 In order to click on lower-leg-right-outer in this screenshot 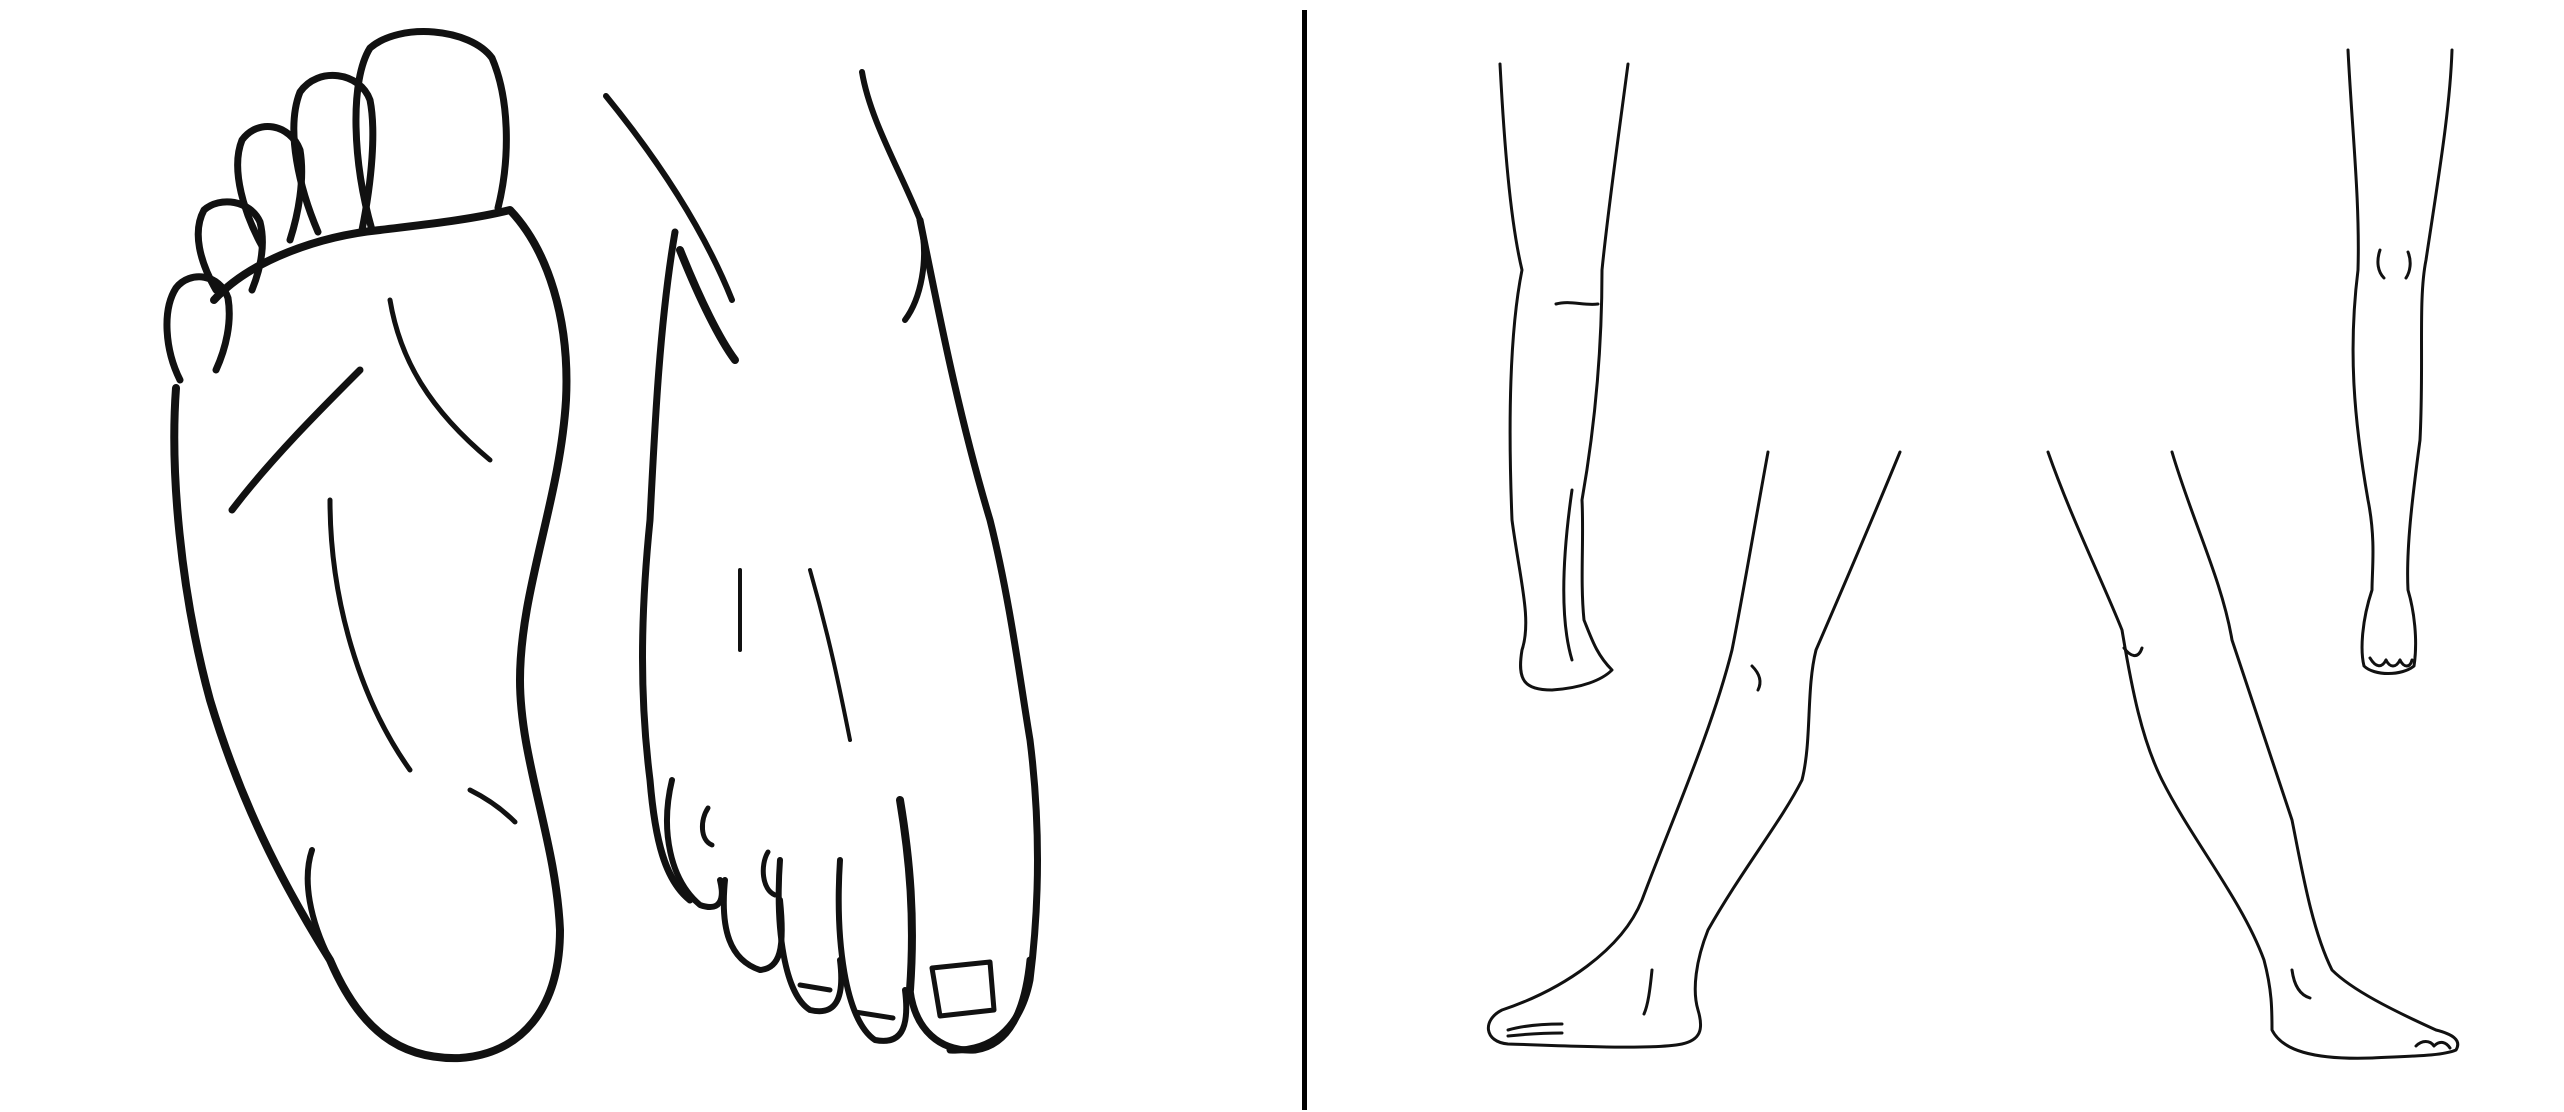, I will do `click(2400, 361)`.